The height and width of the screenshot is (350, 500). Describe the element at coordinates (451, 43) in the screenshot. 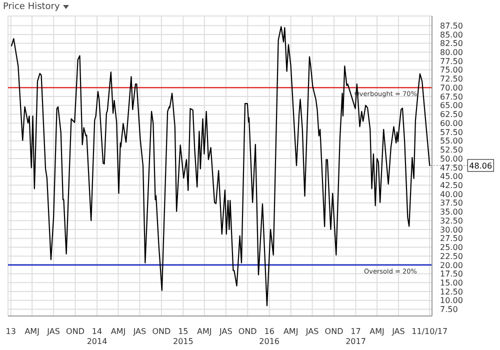

I see `y-tick-label: 82.50` at that location.